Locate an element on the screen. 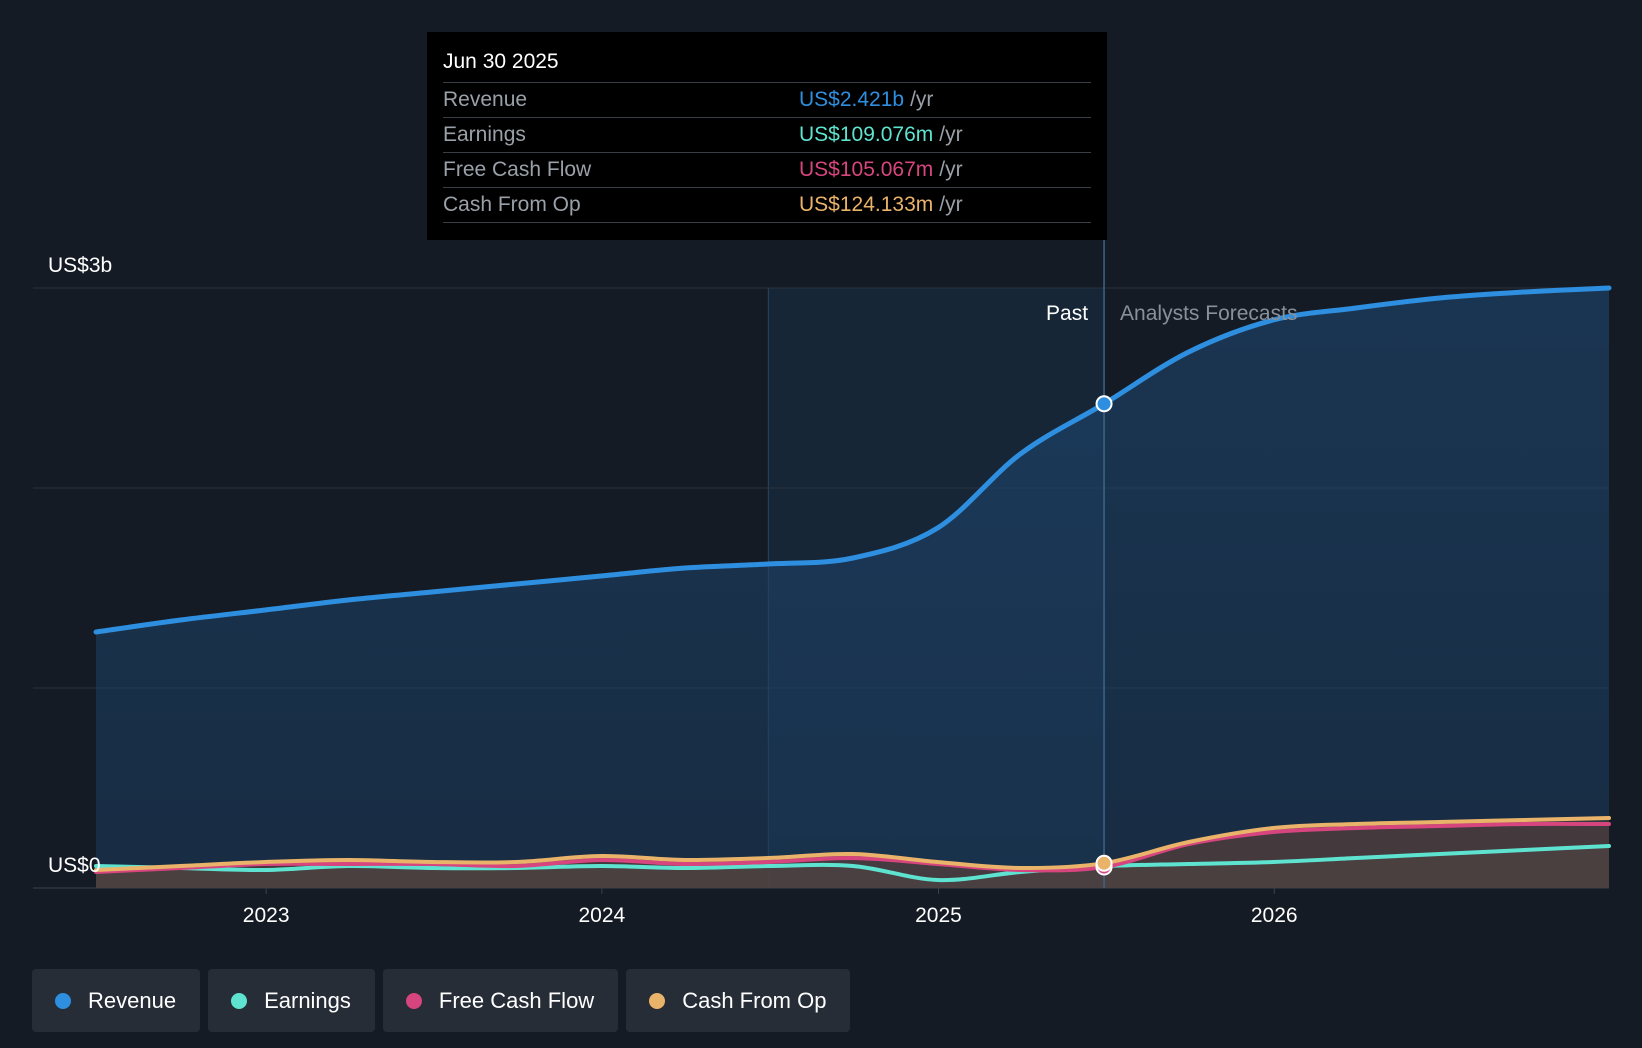  tooltip-row-value: US$109.076m is located at coordinates (866, 134).